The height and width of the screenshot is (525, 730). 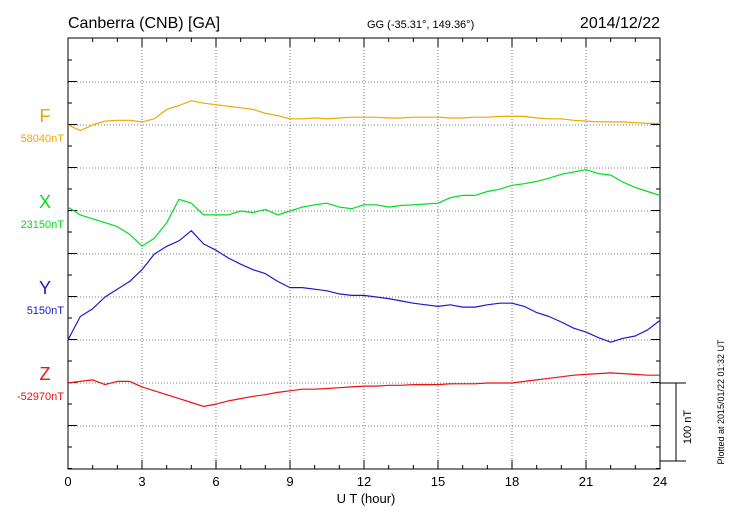 What do you see at coordinates (660, 481) in the screenshot?
I see `x-tick-label: 24` at bounding box center [660, 481].